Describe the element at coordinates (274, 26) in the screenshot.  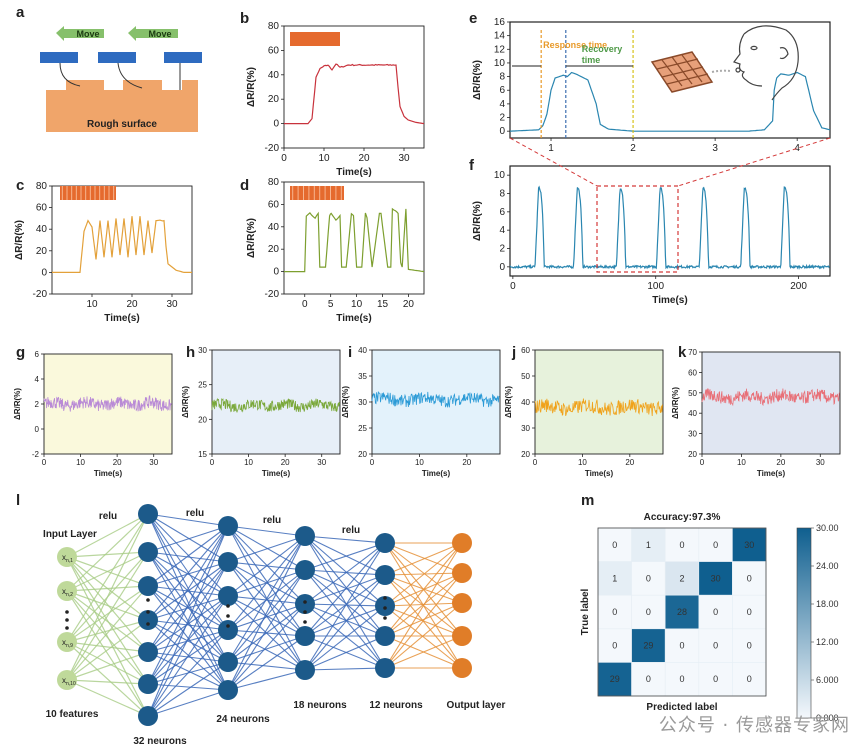
I see `y-tick-label: 80` at that location.